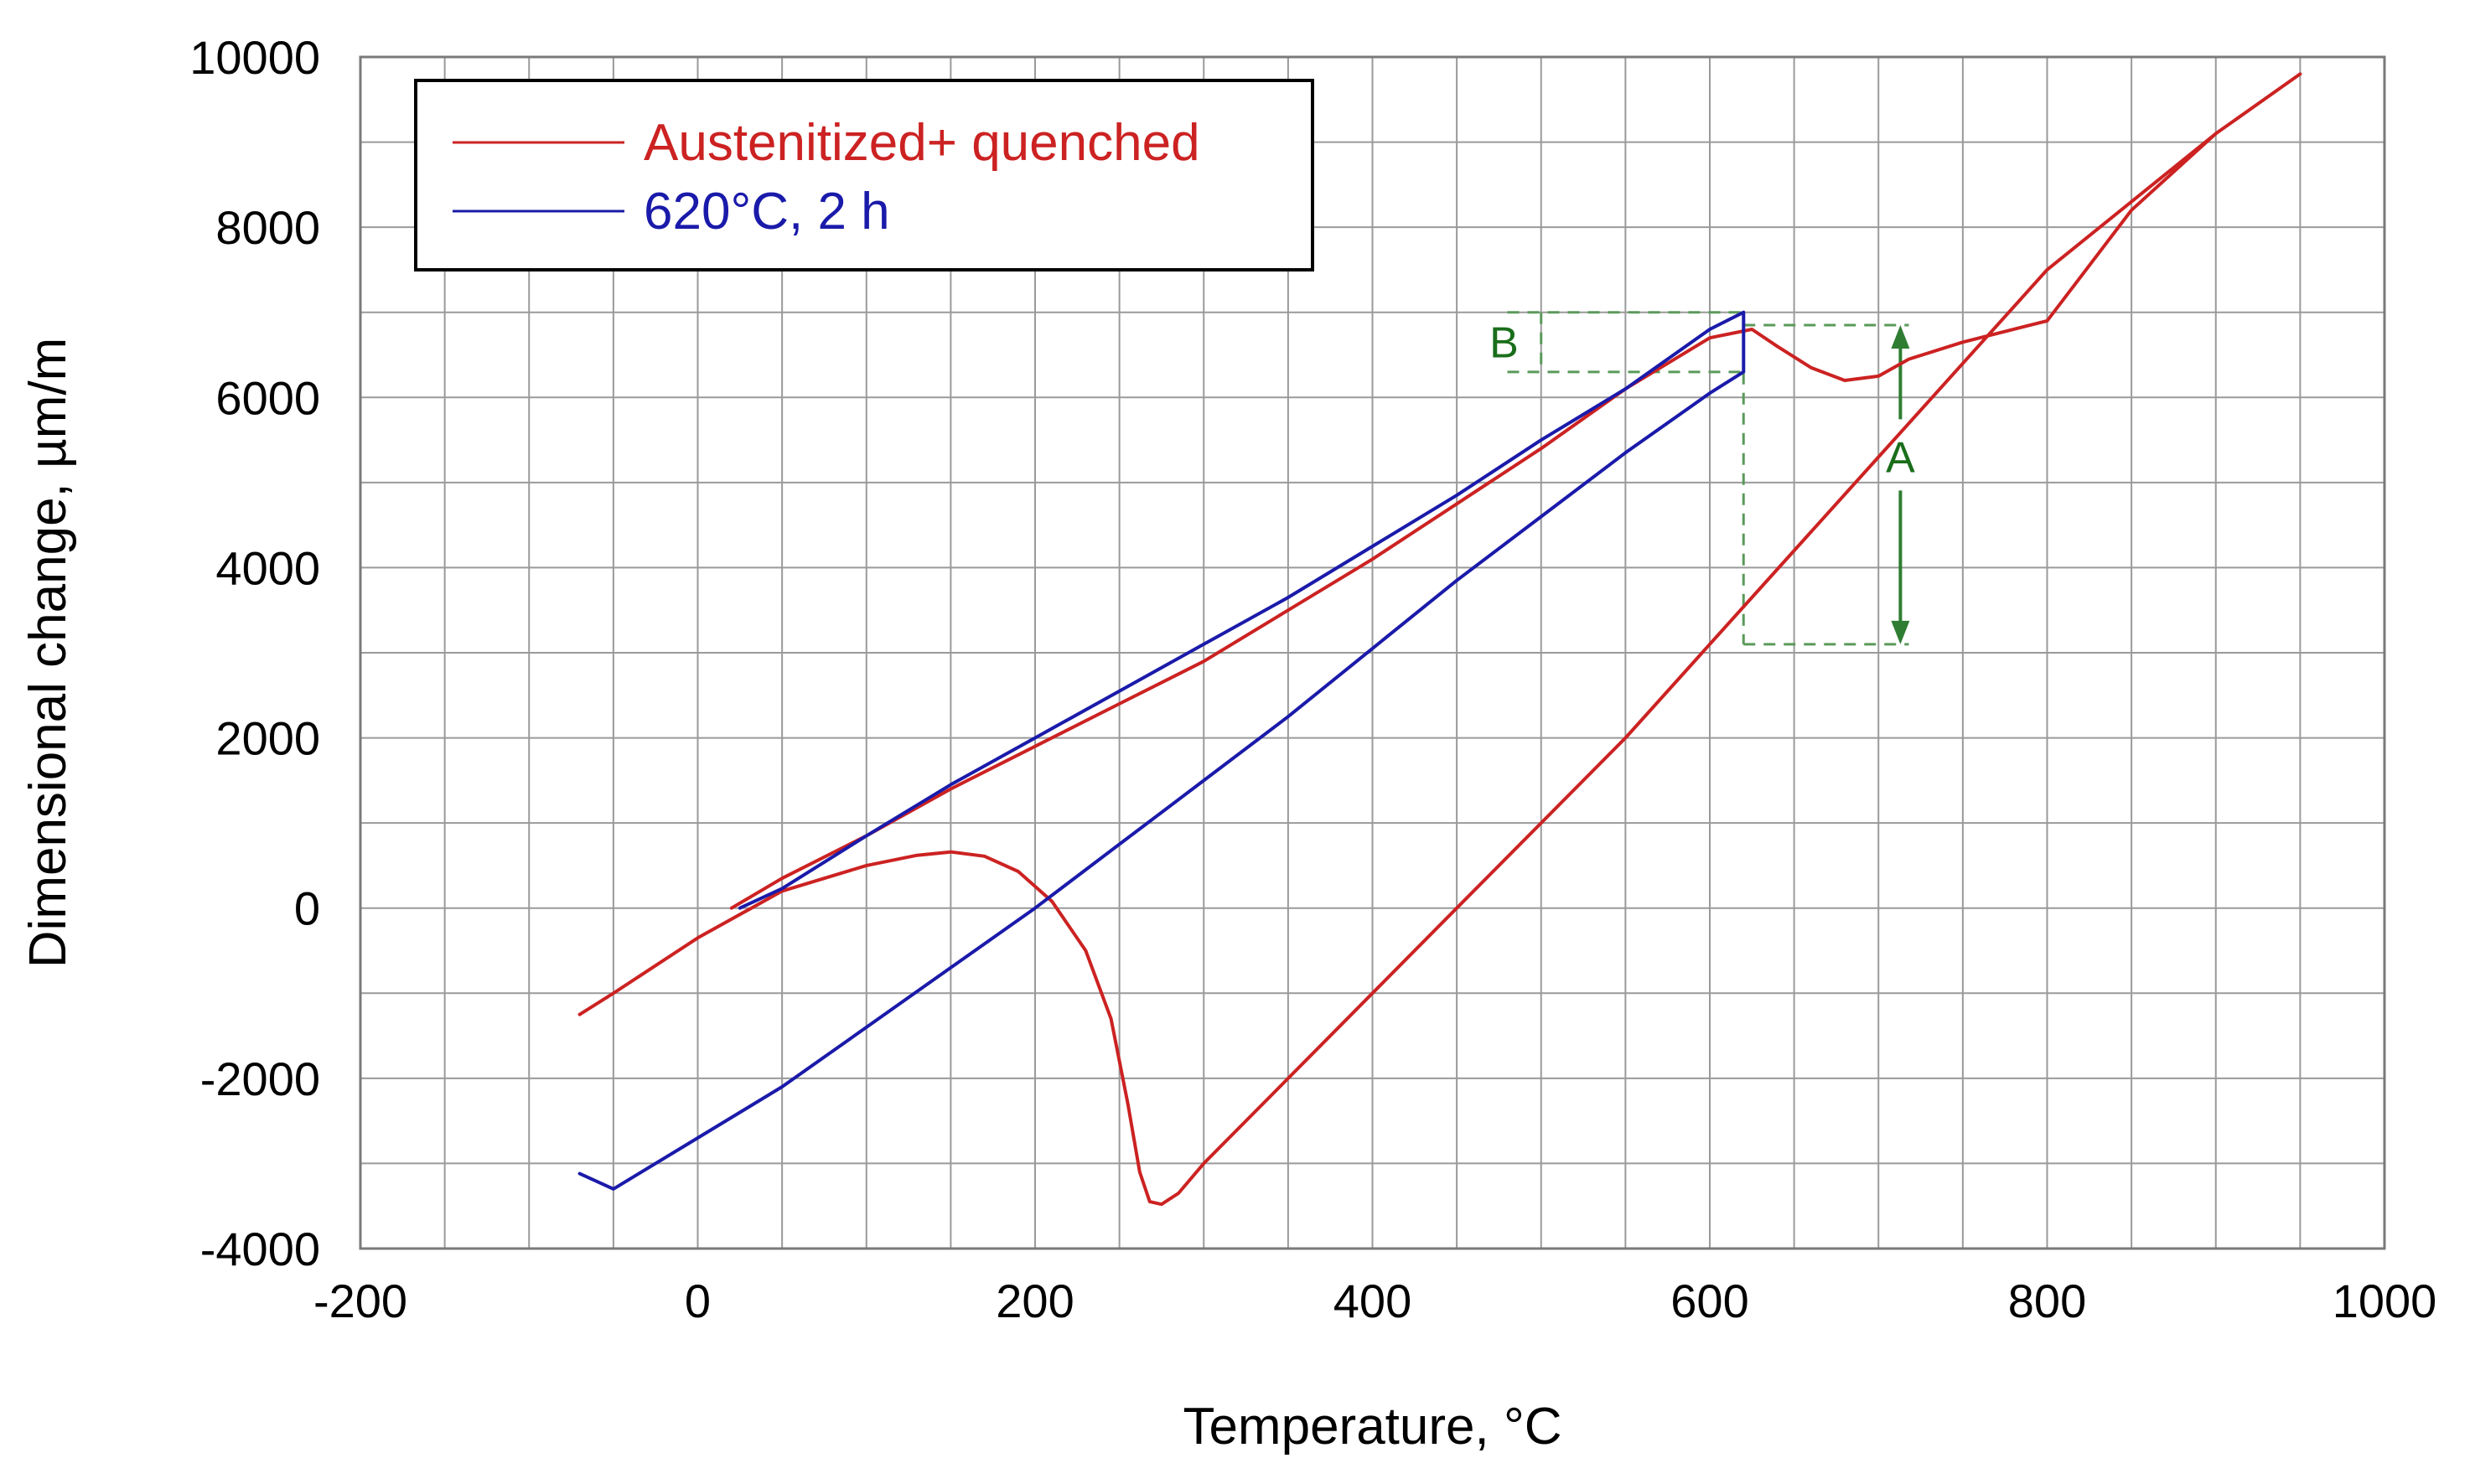 Image resolution: width=2475 pixels, height=1484 pixels. I want to click on x-tick-labels: -200 0 200 400 600 800 1000, so click(1374, 1301).